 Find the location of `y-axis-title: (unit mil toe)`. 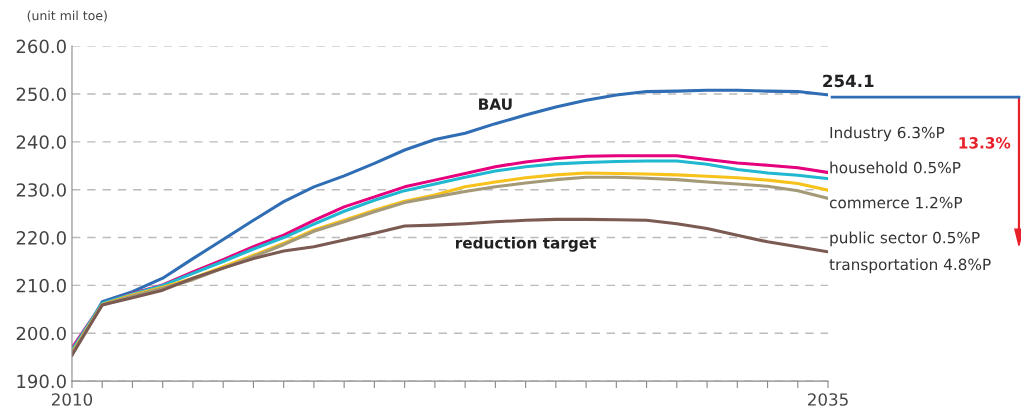

y-axis-title: (unit mil toe) is located at coordinates (67, 16).